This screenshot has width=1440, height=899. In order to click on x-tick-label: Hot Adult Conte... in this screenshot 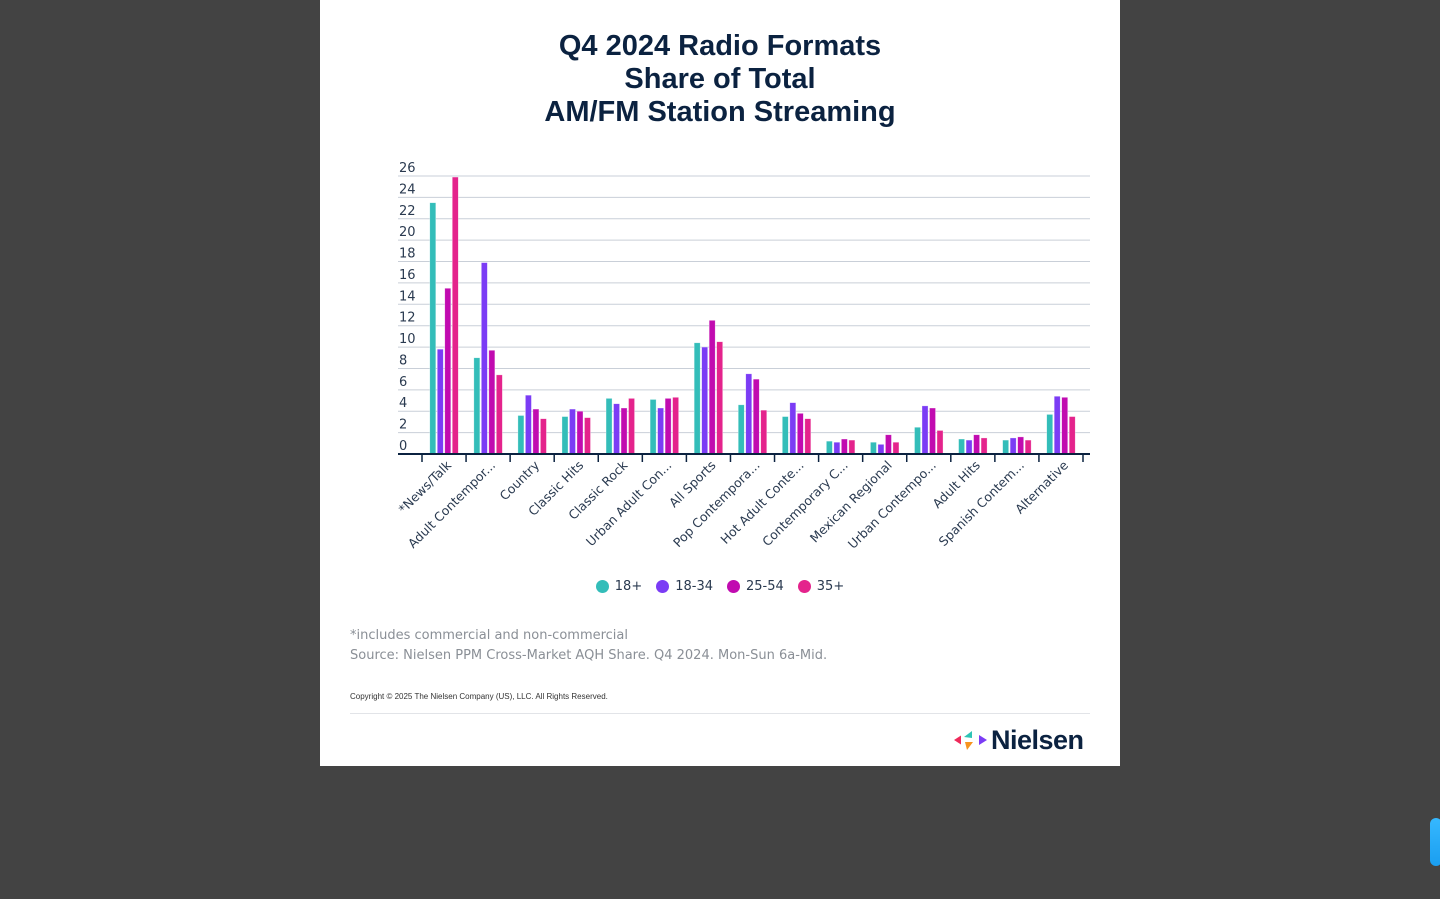, I will do `click(761, 502)`.